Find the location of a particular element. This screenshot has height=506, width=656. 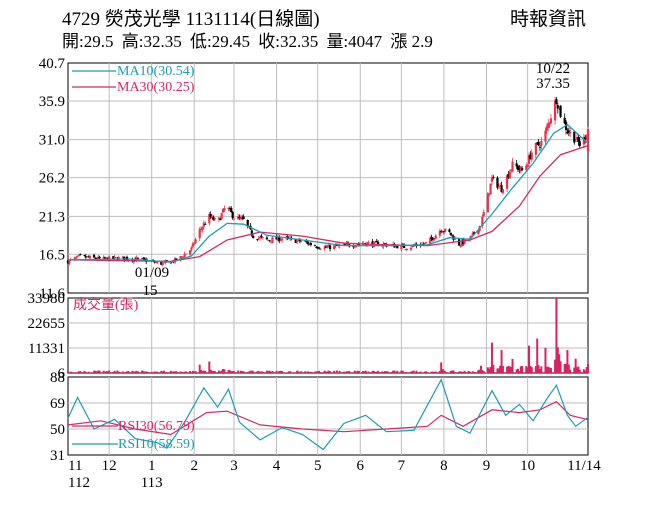

change-value: 漲 2.9 is located at coordinates (411, 41).